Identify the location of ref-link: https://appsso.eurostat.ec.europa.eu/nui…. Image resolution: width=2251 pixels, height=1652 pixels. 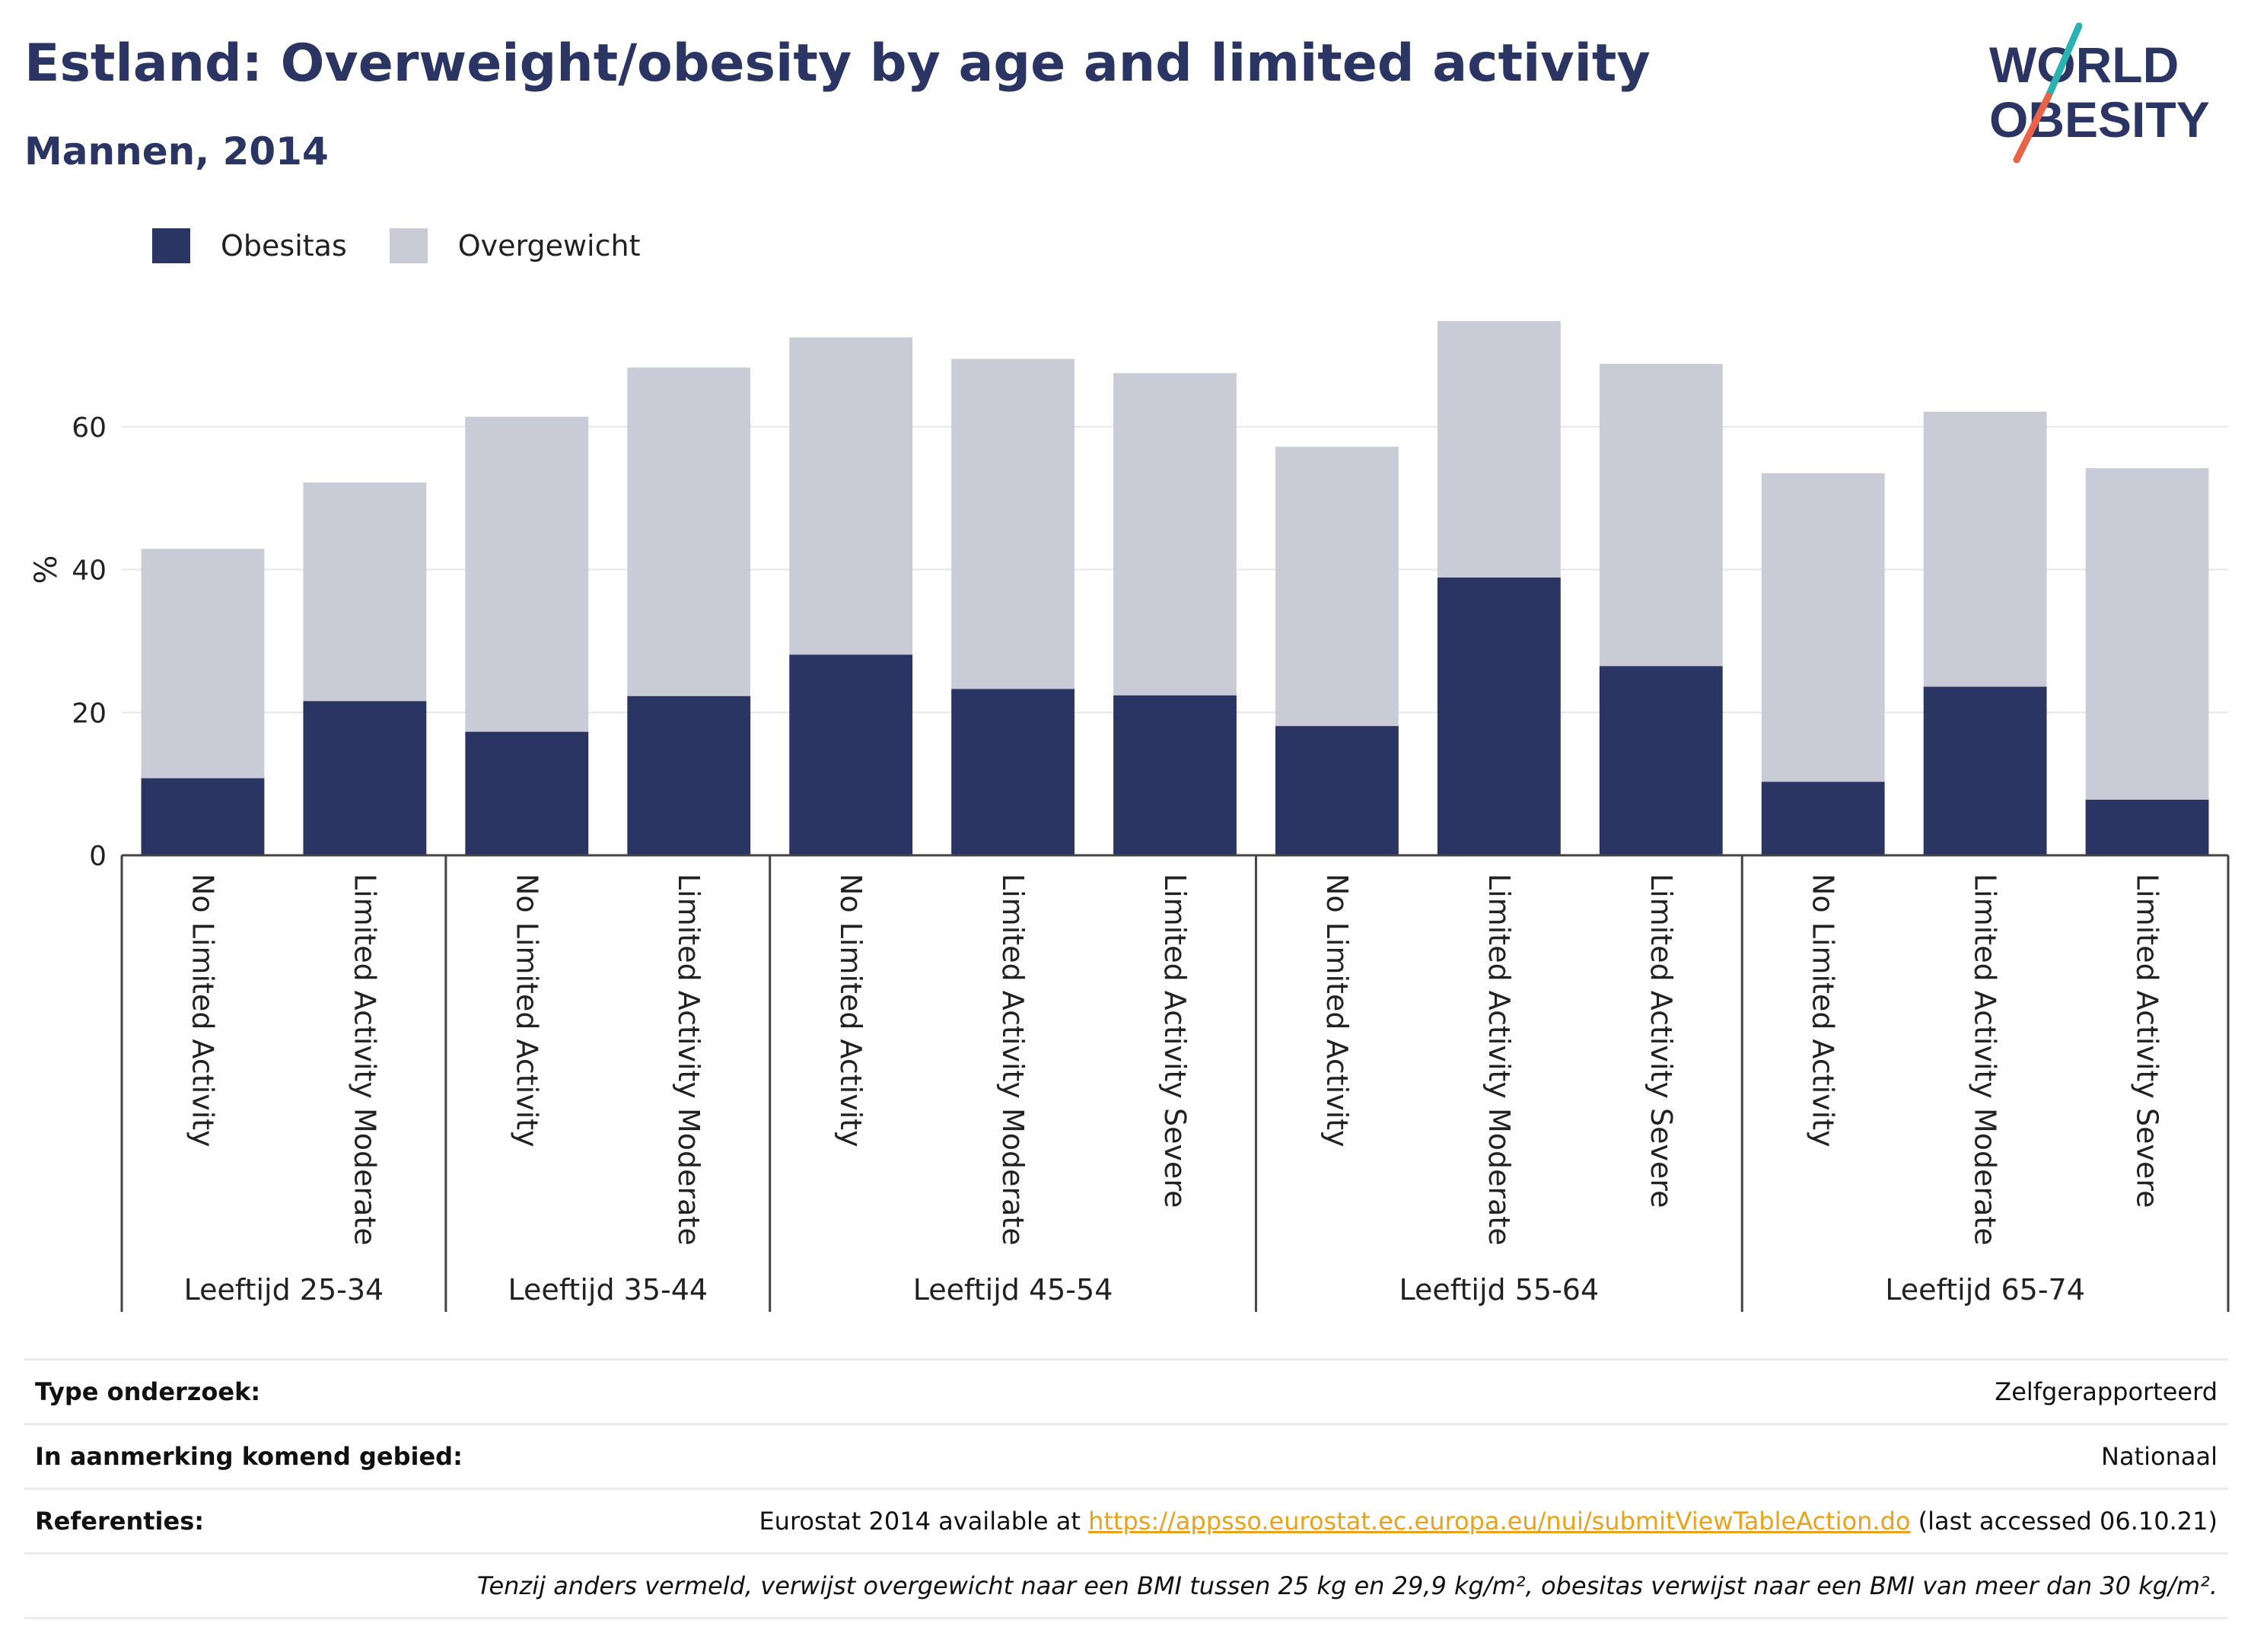
(1499, 1521).